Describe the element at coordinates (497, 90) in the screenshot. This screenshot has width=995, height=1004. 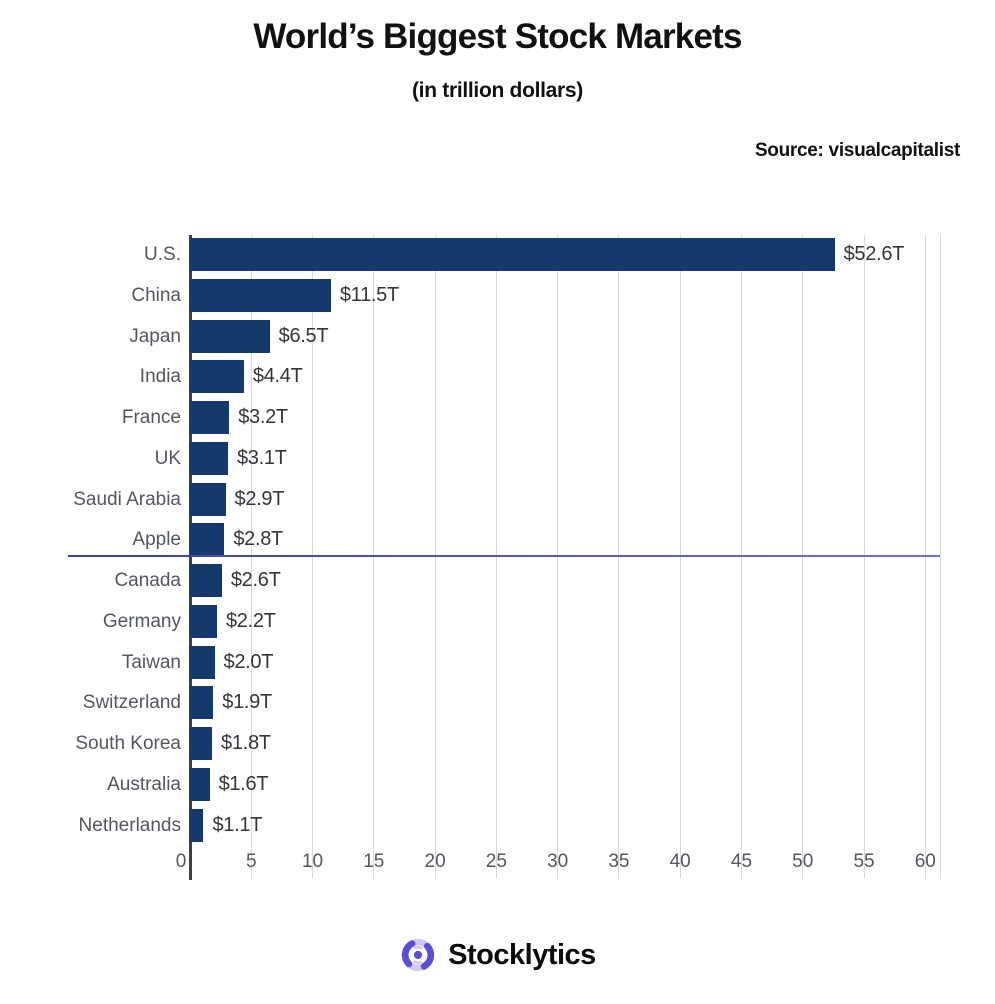
I see `chart-subtitle: (in trillion dollars)` at that location.